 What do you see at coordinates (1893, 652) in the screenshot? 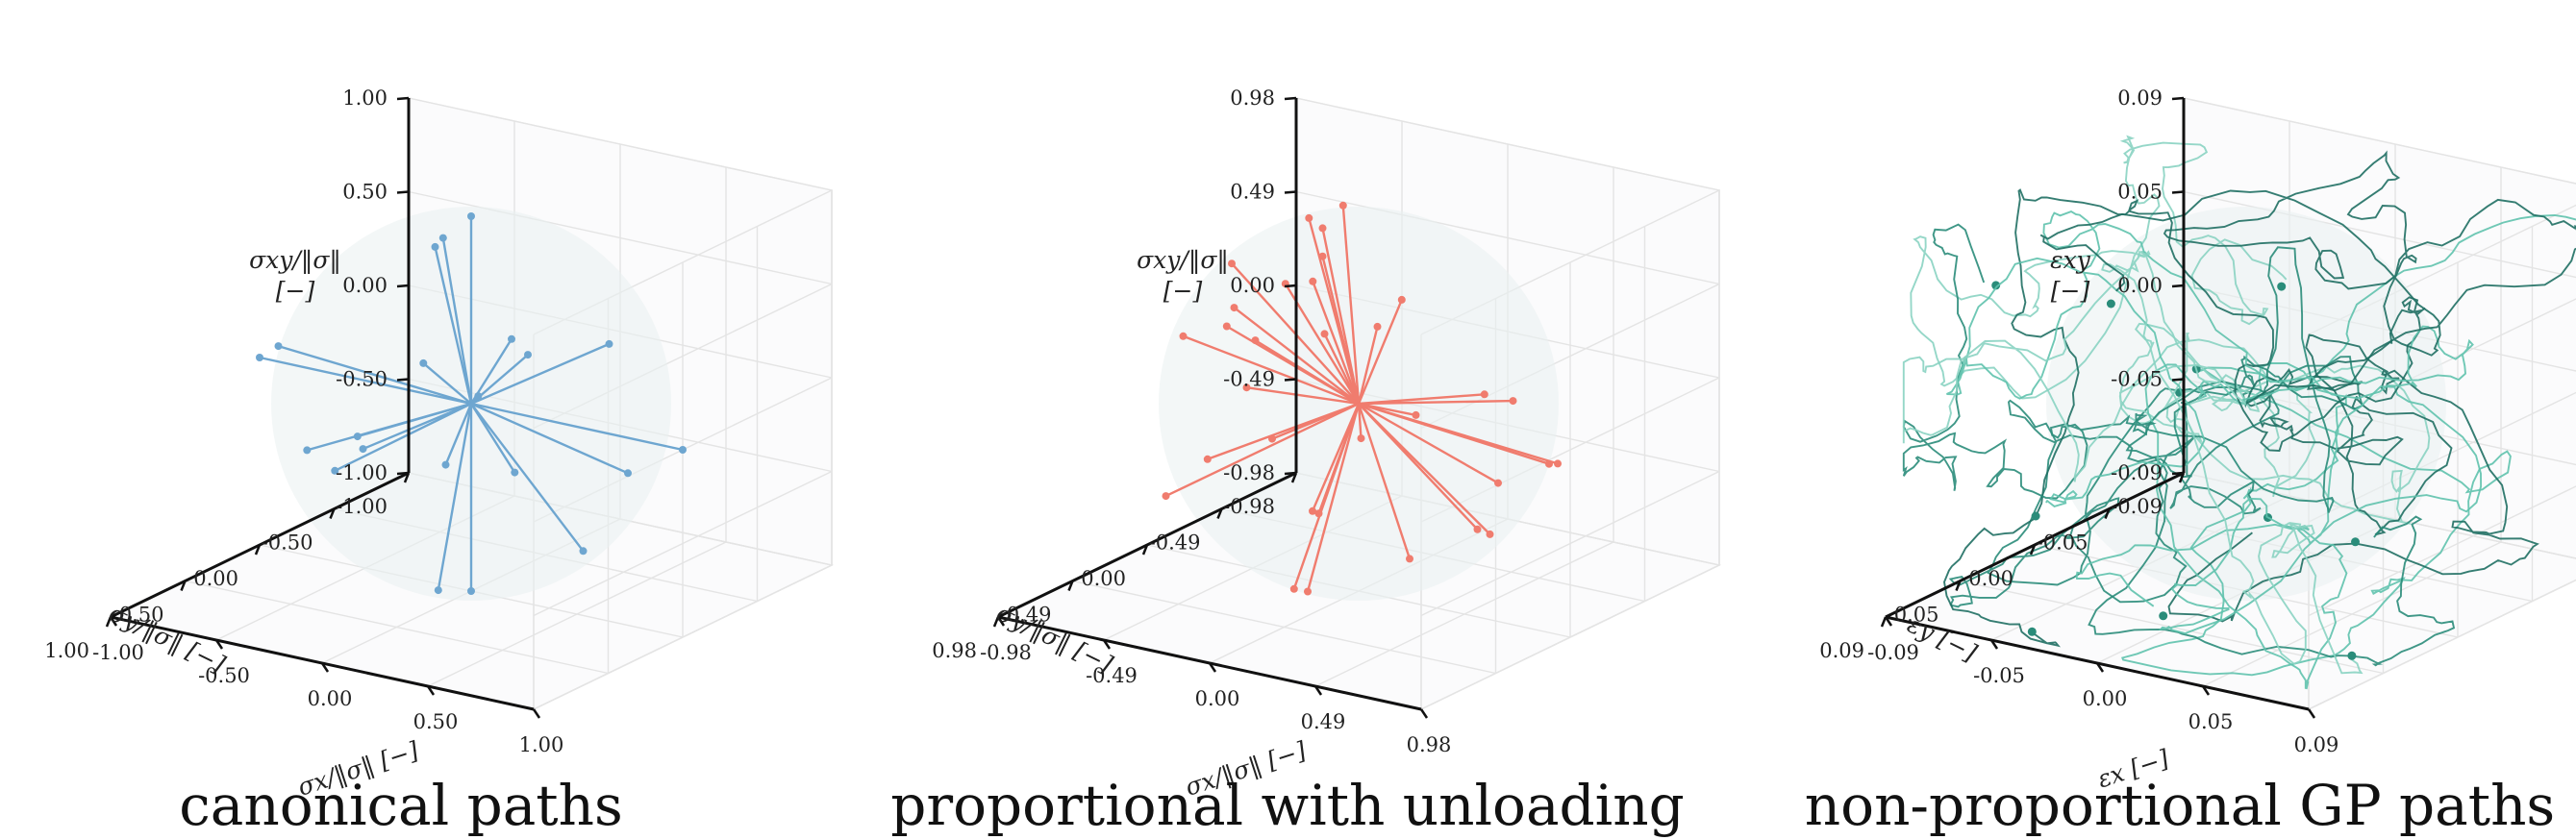
I see `x-tick-label: -0.09` at bounding box center [1893, 652].